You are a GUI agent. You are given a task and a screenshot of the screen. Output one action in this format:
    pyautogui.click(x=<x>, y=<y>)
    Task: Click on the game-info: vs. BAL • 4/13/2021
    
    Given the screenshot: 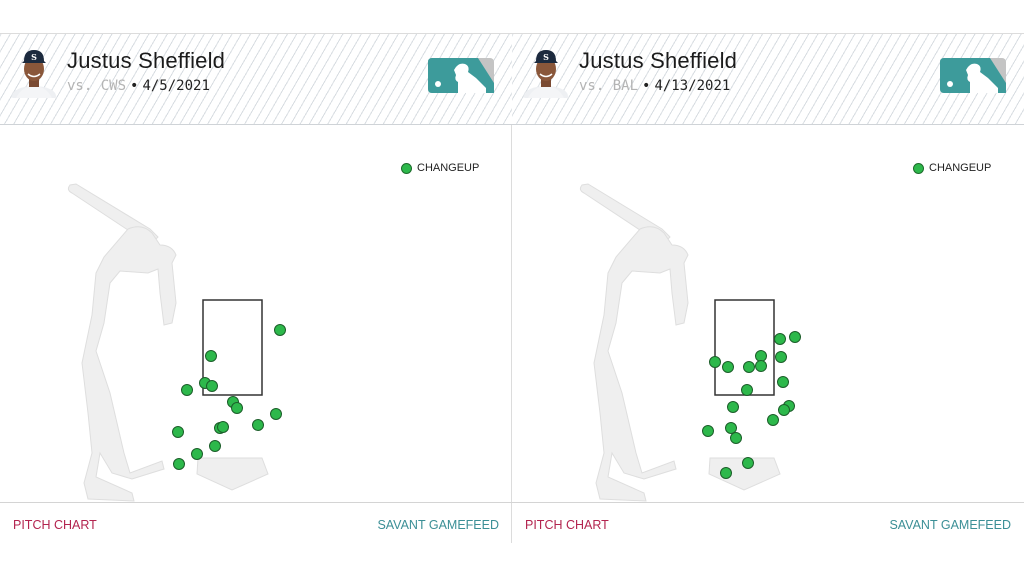 What is the action you would take?
    pyautogui.click(x=654, y=86)
    